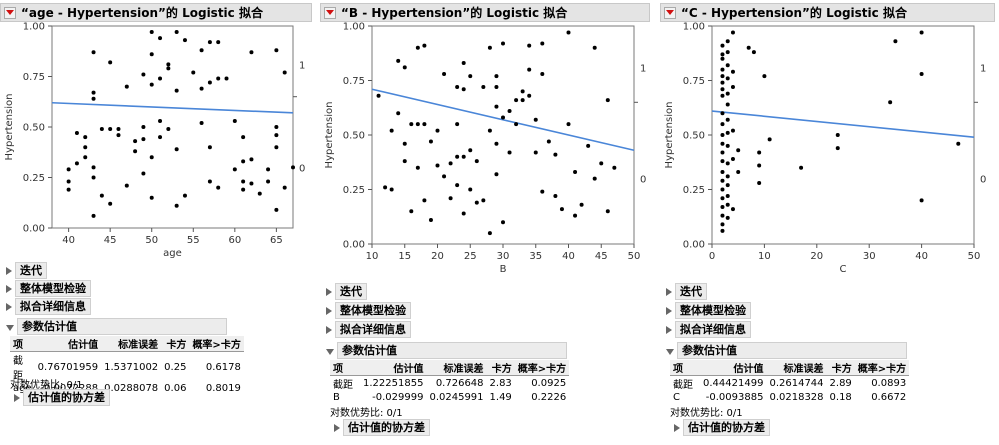  I want to click on cell: 0.0218328, so click(796, 397).